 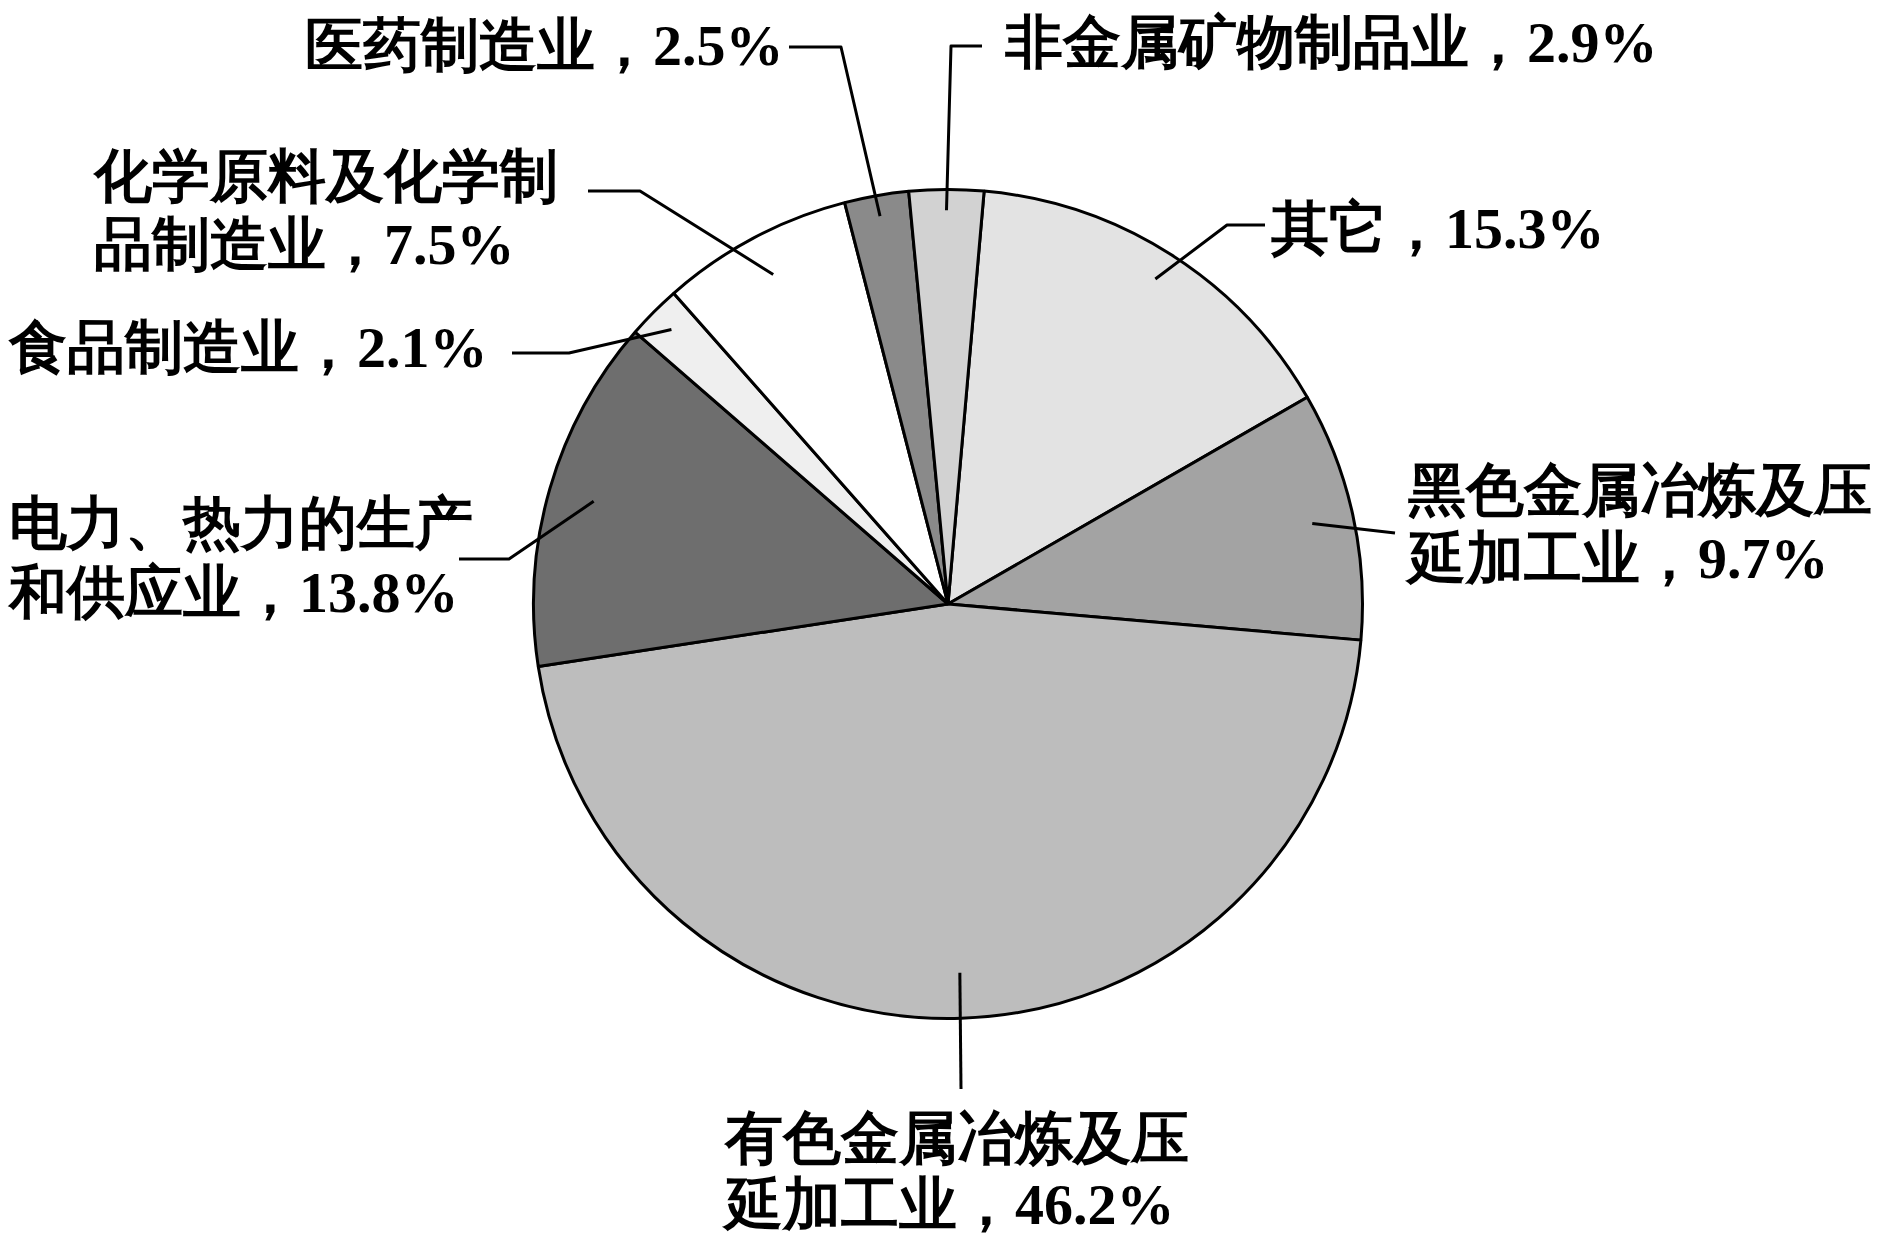 I want to click on slice-label: 黑色金属冶炼及压延加工业，9.7%, so click(x=1638, y=524).